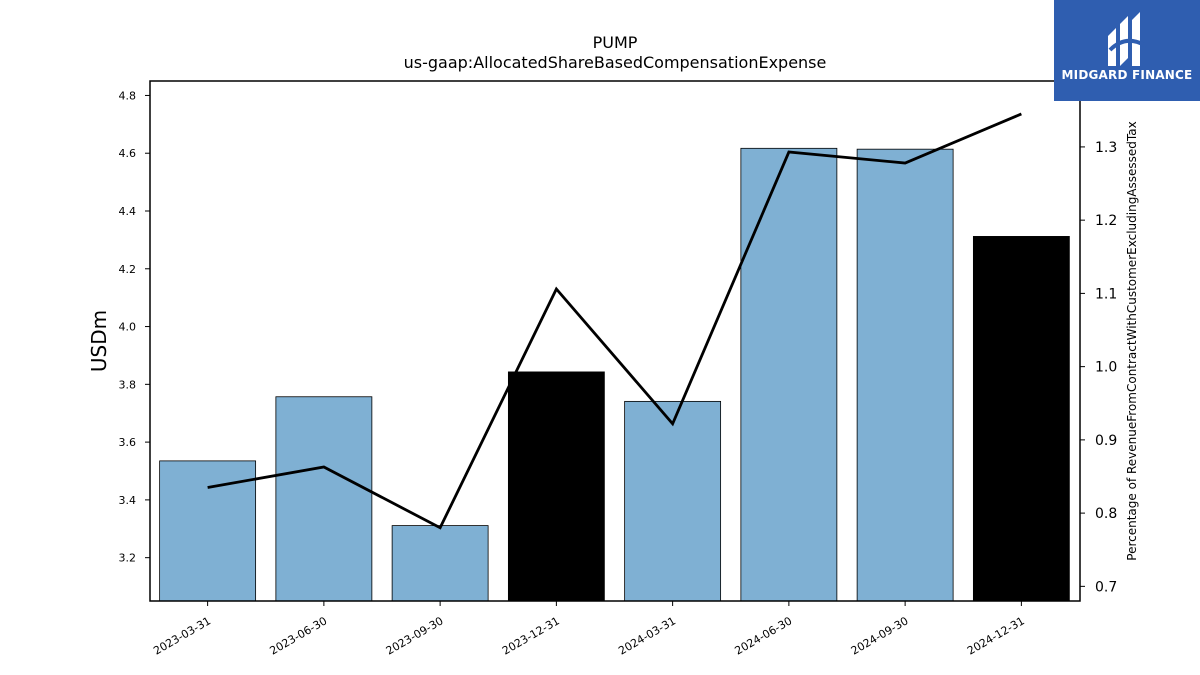 Image resolution: width=1200 pixels, height=675 pixels. I want to click on y-left-tick-label: 4.8, so click(128, 95).